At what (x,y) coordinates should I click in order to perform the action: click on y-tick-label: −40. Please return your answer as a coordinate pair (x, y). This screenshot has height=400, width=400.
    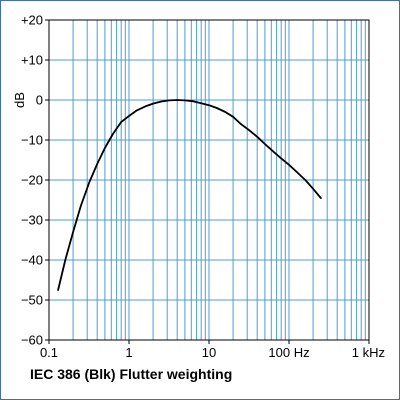
    Looking at the image, I should click on (32, 260).